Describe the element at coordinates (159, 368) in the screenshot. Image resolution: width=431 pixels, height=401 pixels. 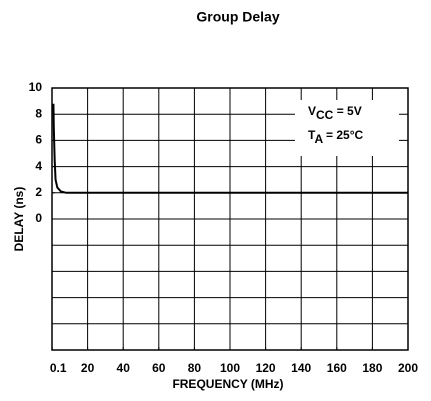
I see `x-tick-label: 60` at that location.